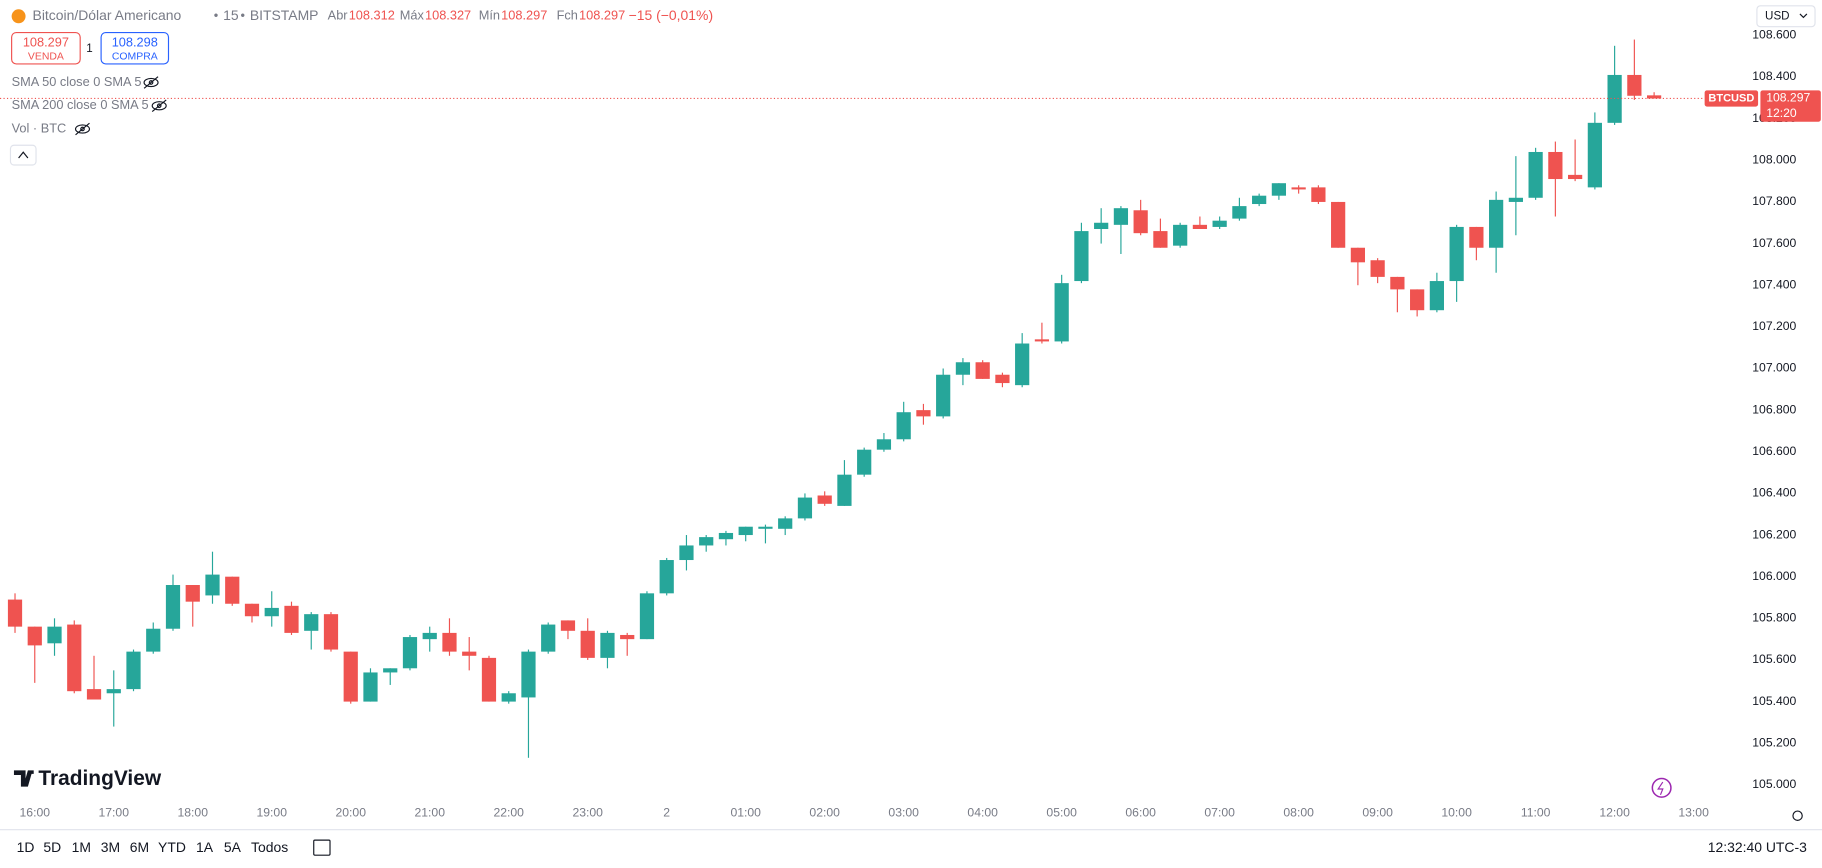 Image resolution: width=1822 pixels, height=868 pixels. What do you see at coordinates (1774, 576) in the screenshot?
I see `y-tick-label: 106.000` at bounding box center [1774, 576].